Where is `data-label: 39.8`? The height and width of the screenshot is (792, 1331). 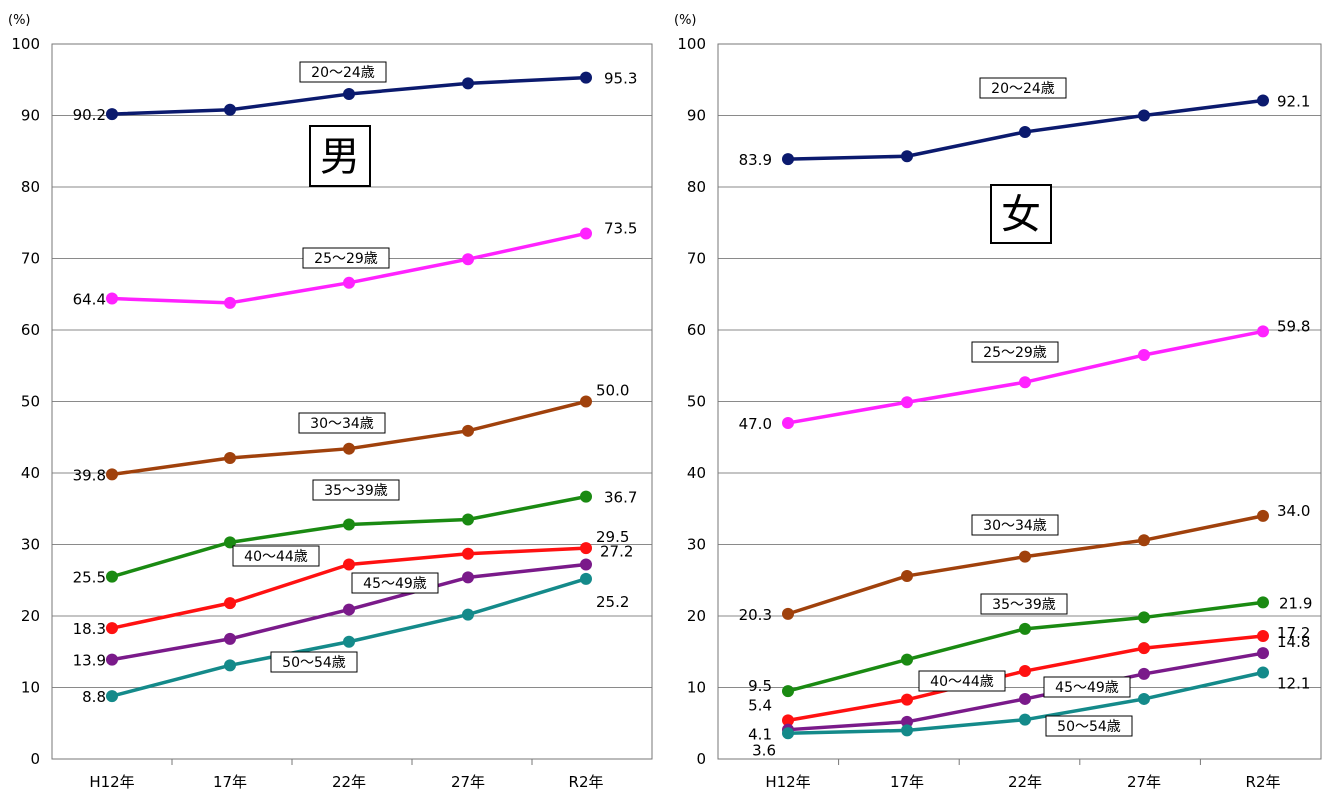 data-label: 39.8 is located at coordinates (89, 475).